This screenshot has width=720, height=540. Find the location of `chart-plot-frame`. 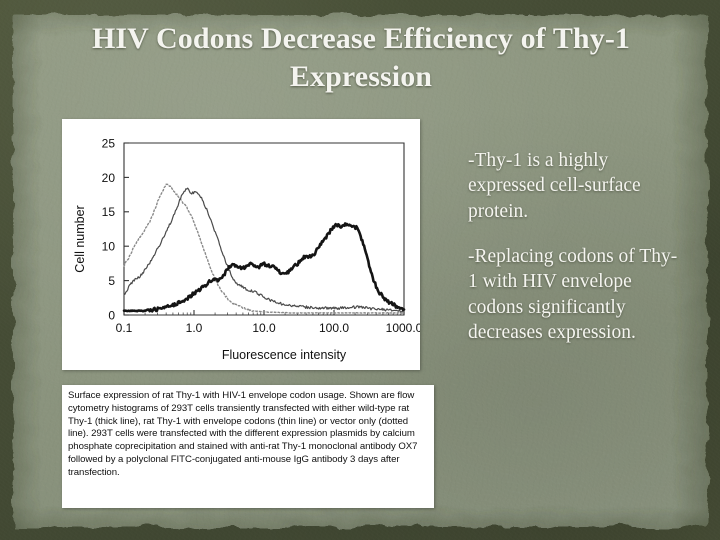

chart-plot-frame is located at coordinates (264, 229).